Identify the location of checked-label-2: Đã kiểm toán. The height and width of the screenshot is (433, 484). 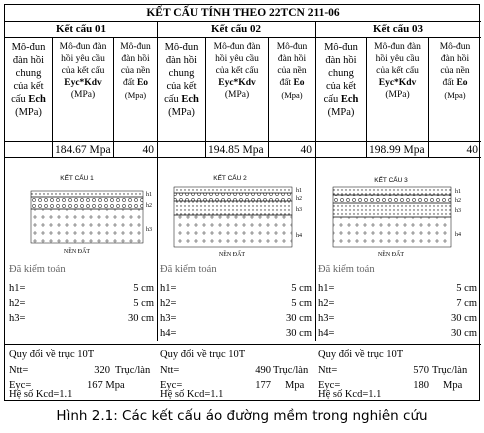
(188, 269).